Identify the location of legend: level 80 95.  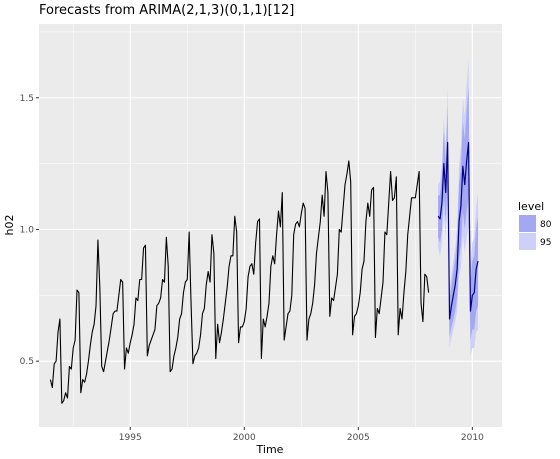
(535, 225).